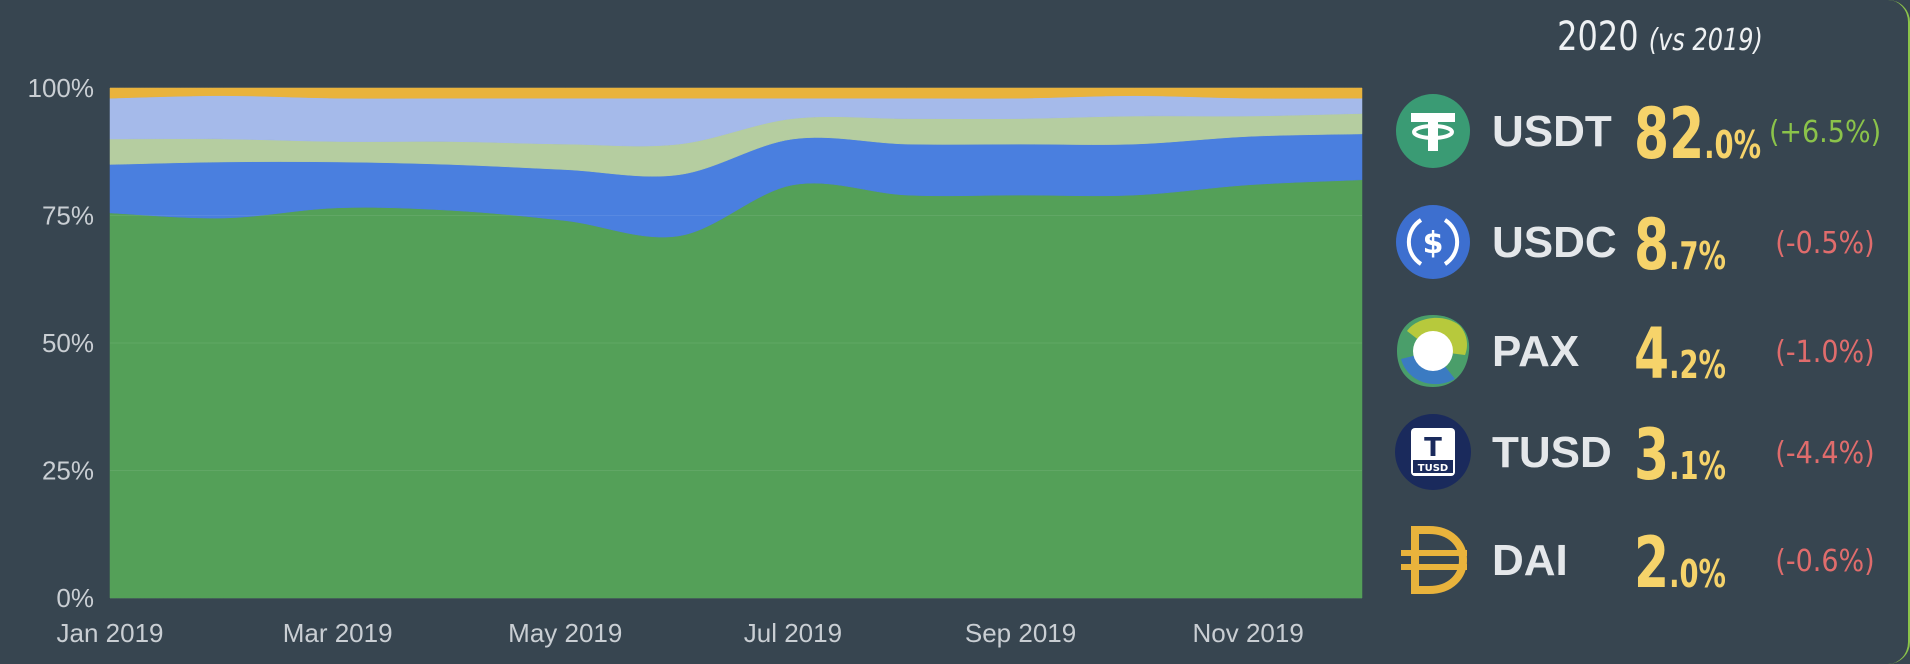 Image resolution: width=1910 pixels, height=664 pixels. I want to click on coin-row-tusd: T TUSD TUSD 3.1% (-4.4%), so click(1635, 451).